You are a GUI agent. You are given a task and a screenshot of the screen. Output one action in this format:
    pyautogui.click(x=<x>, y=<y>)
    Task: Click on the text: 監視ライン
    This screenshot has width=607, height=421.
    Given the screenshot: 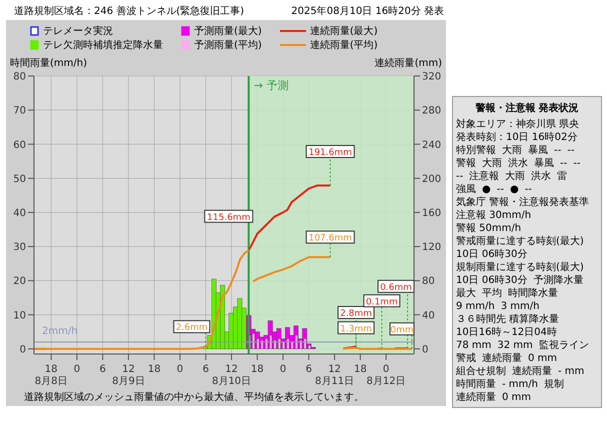 What is the action you would take?
    pyautogui.click(x=563, y=345)
    